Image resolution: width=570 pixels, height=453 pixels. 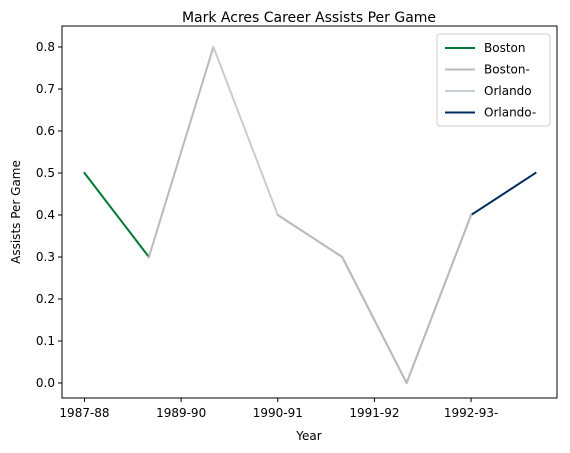 I want to click on y-tick-label: 0.5, so click(x=45, y=173).